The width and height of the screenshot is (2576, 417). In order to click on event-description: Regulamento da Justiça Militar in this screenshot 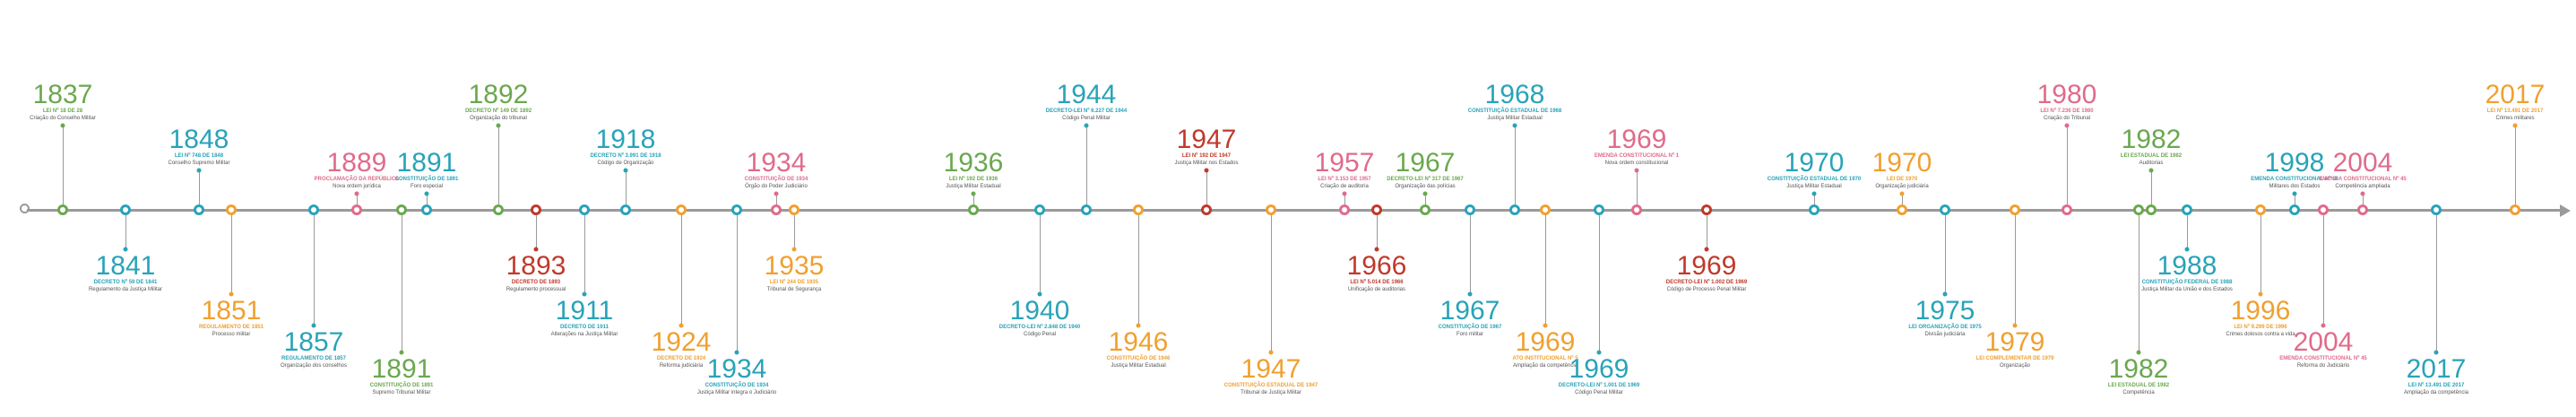, I will do `click(125, 289)`.